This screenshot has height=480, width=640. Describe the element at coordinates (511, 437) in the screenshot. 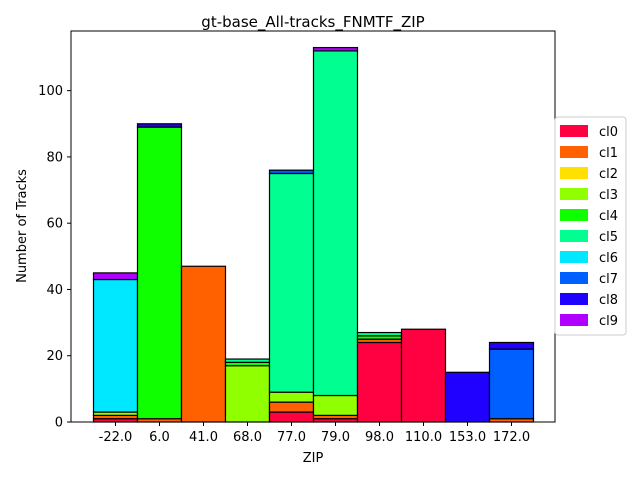

I see `x-tick-label: 172.0` at that location.